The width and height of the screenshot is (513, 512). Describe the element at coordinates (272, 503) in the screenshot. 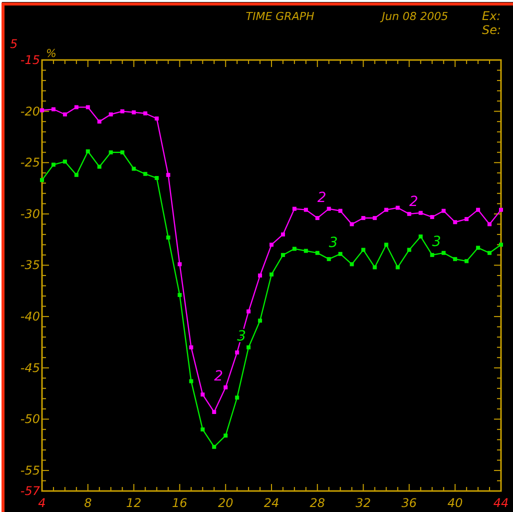

I see `x-tick-label: 24` at that location.